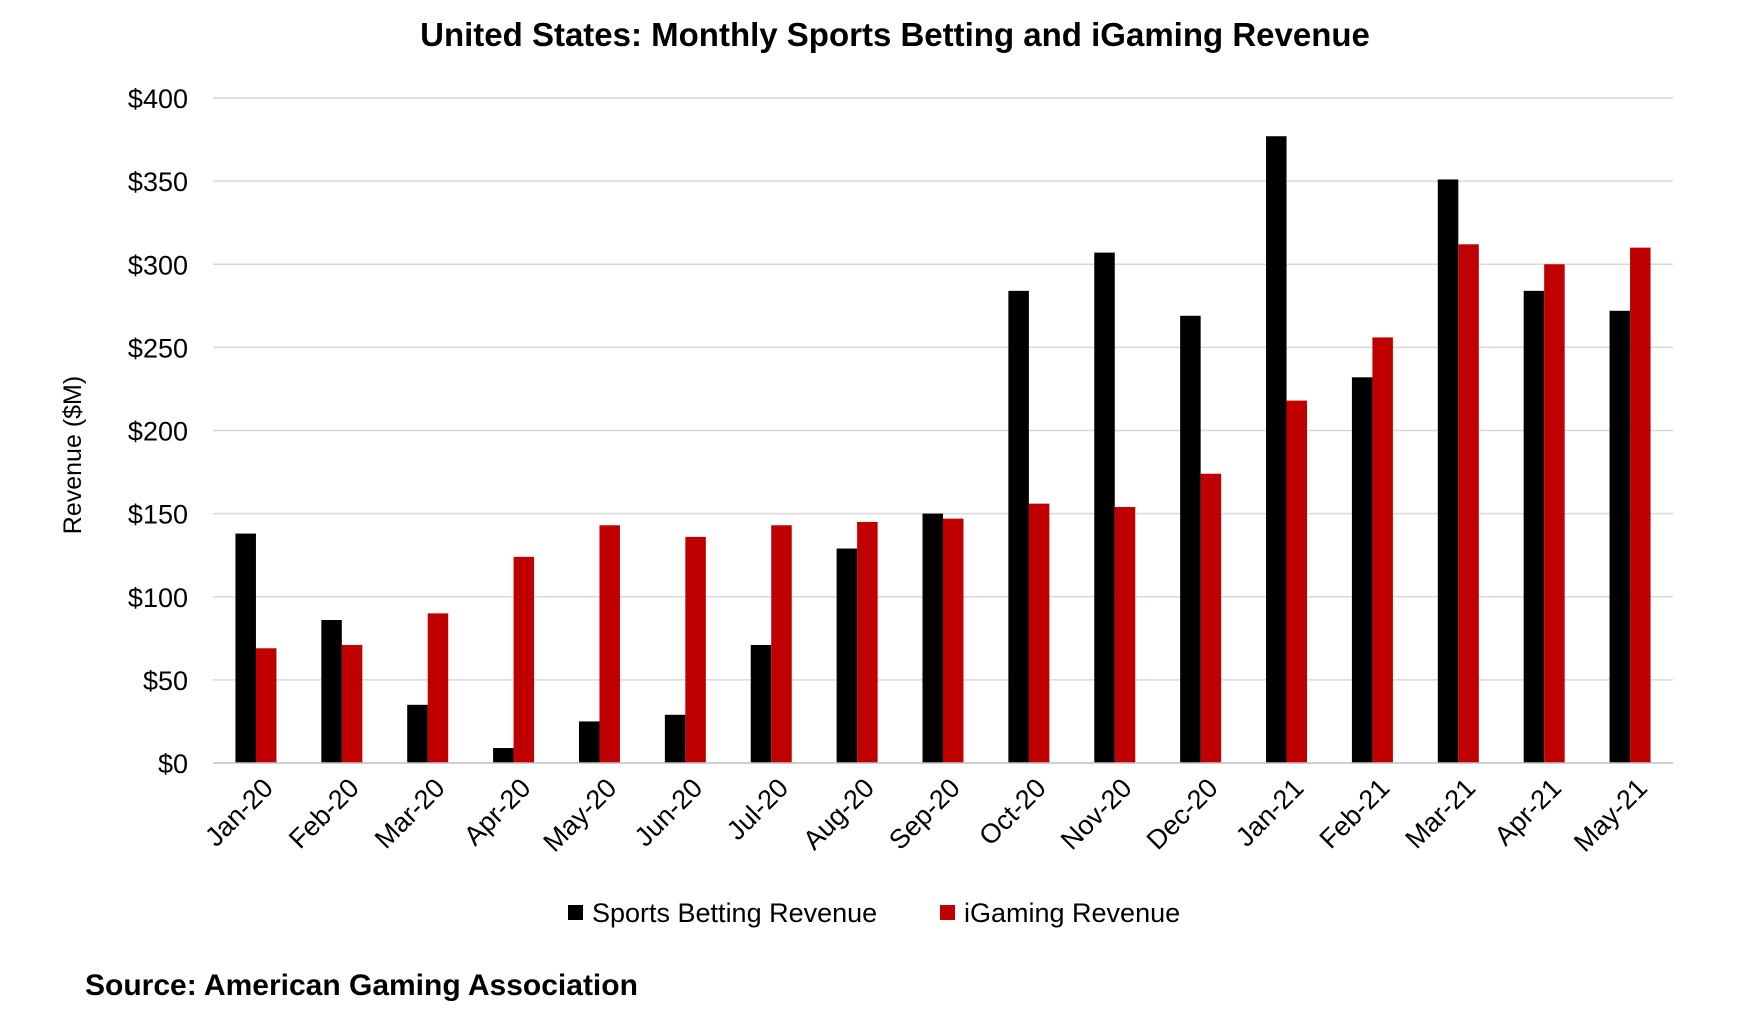  I want to click on y-axis-title: Revenue ($M), so click(73, 455).